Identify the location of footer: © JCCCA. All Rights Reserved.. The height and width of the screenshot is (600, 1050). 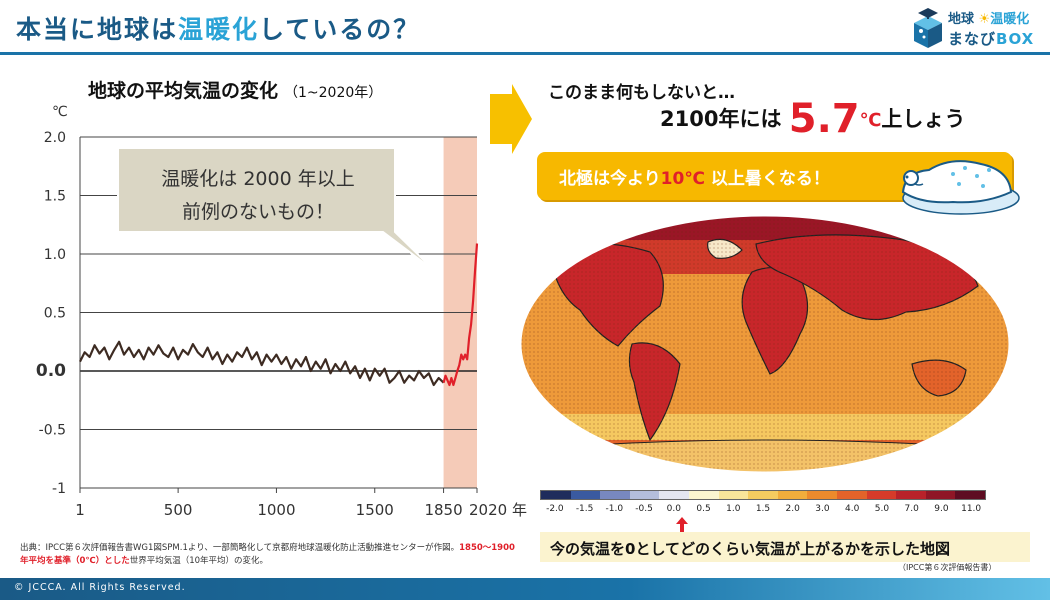
(525, 589).